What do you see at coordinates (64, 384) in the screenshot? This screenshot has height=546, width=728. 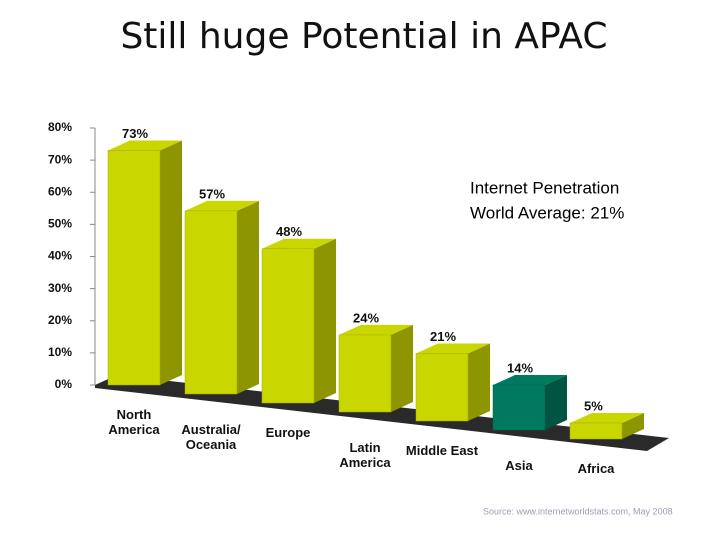 I see `y-tick-label: 0%` at bounding box center [64, 384].